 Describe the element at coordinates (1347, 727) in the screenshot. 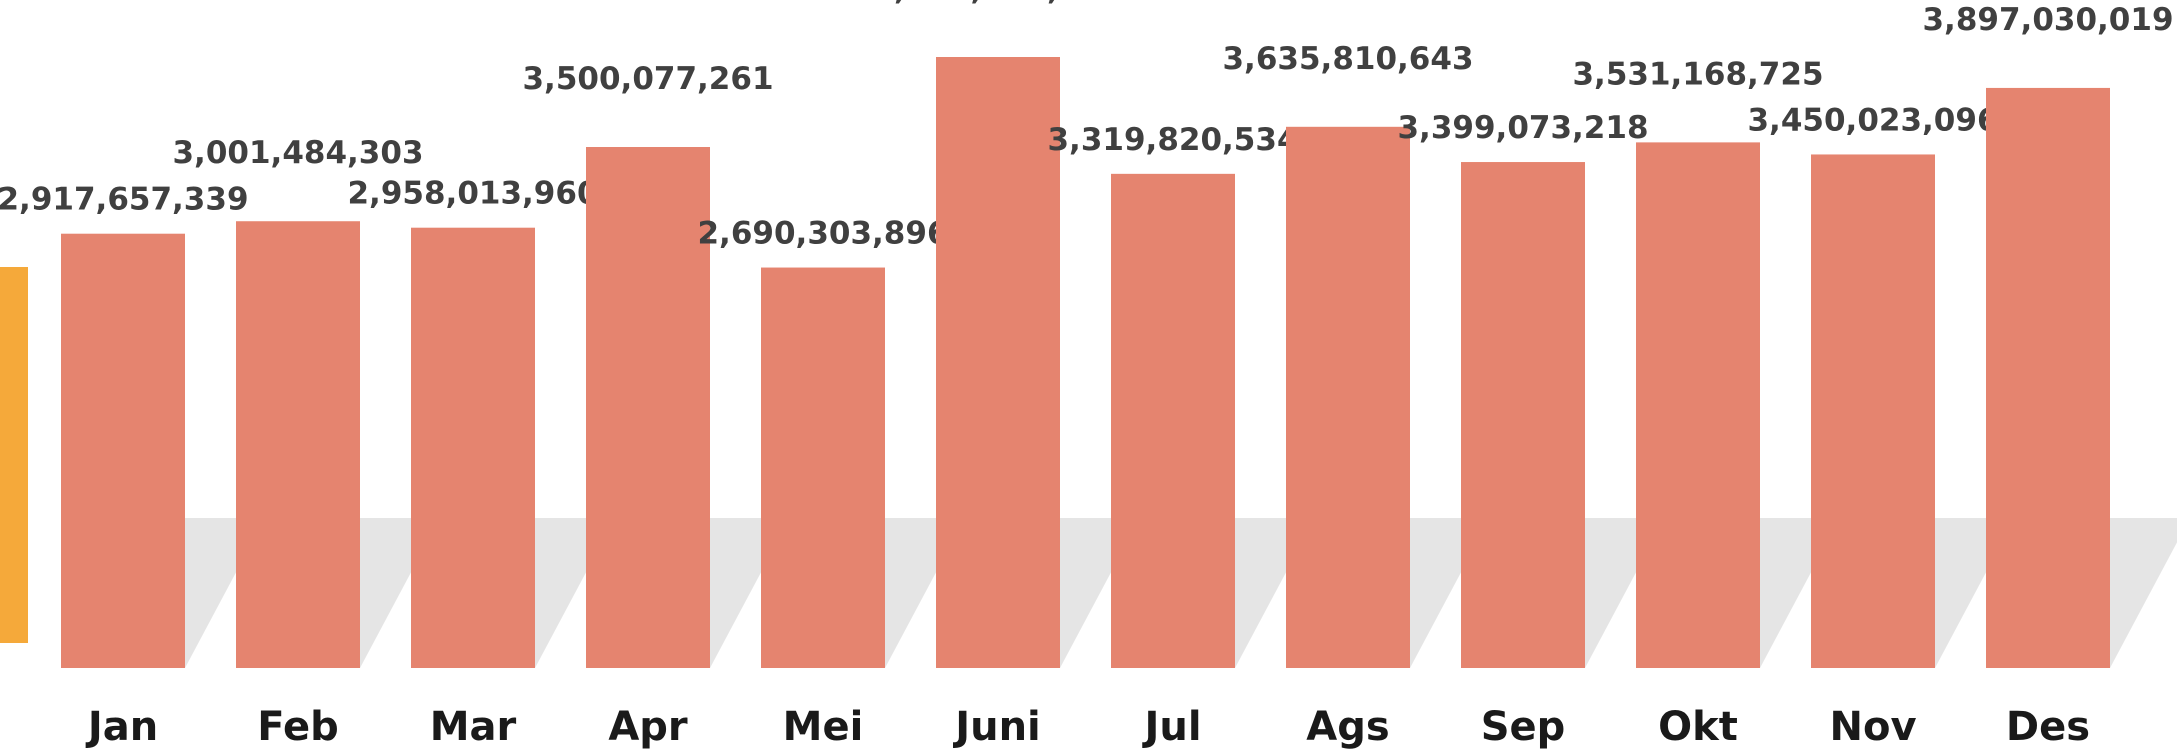

I see `x-tick-label: Ags` at that location.